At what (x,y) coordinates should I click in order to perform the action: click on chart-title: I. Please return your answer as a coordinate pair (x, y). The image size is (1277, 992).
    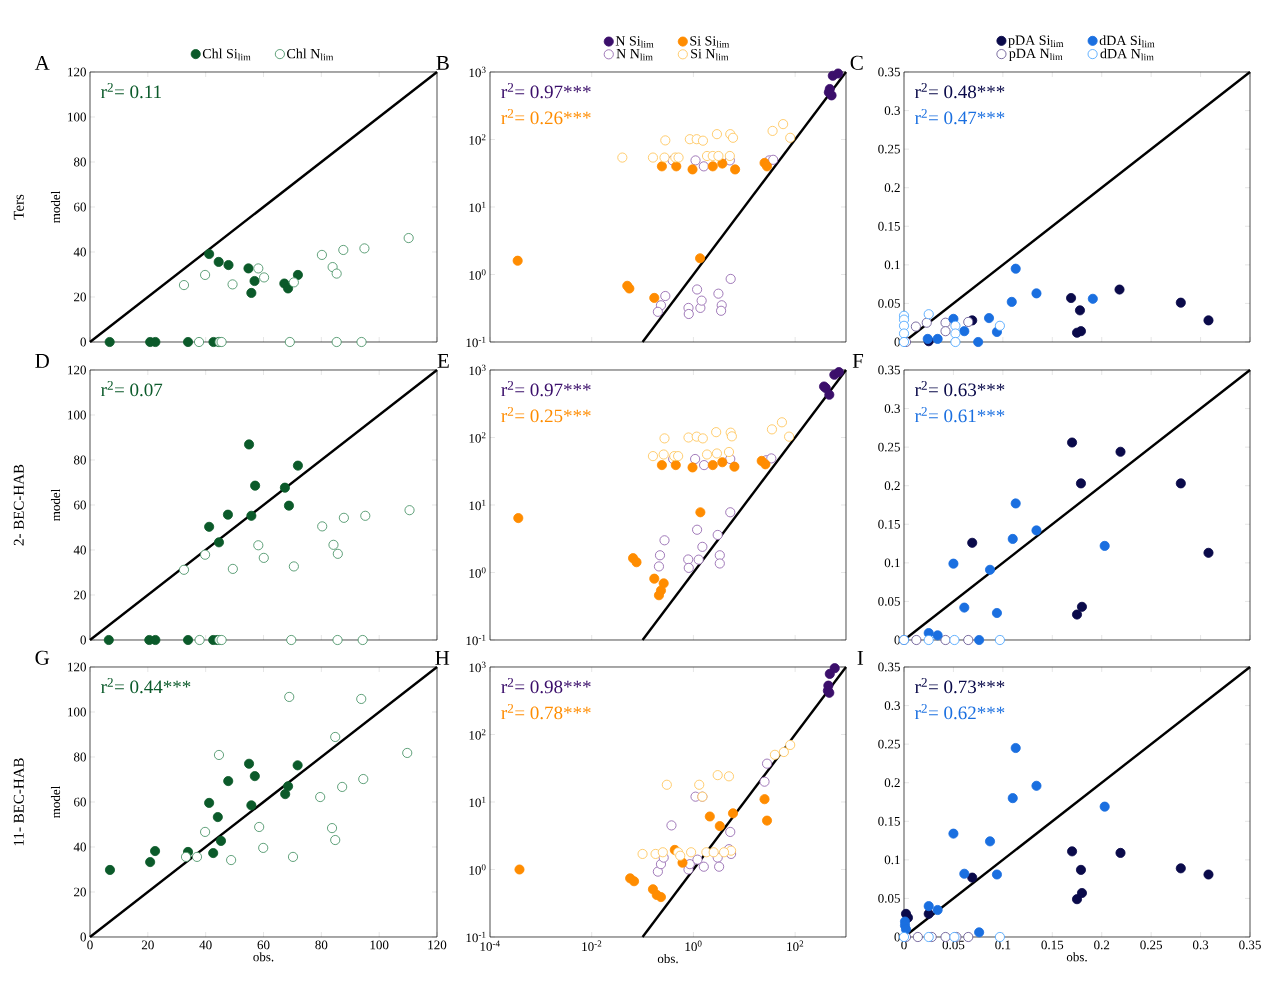
    Looking at the image, I should click on (860, 658).